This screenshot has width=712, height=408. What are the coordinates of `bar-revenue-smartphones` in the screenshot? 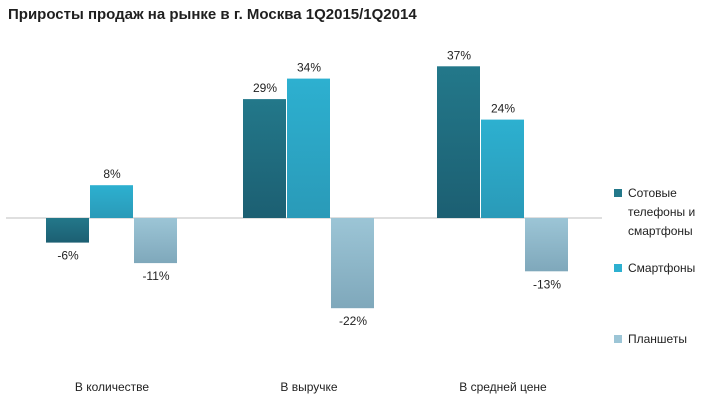 It's located at (308, 148).